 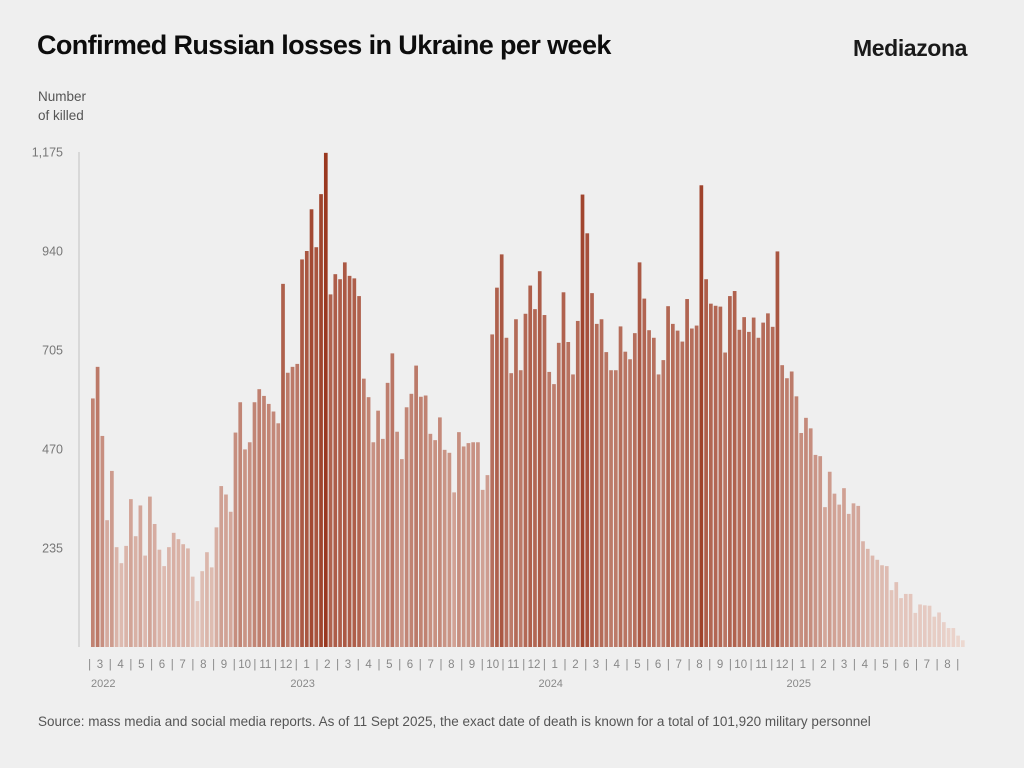 I want to click on month-label: 6, so click(x=906, y=665).